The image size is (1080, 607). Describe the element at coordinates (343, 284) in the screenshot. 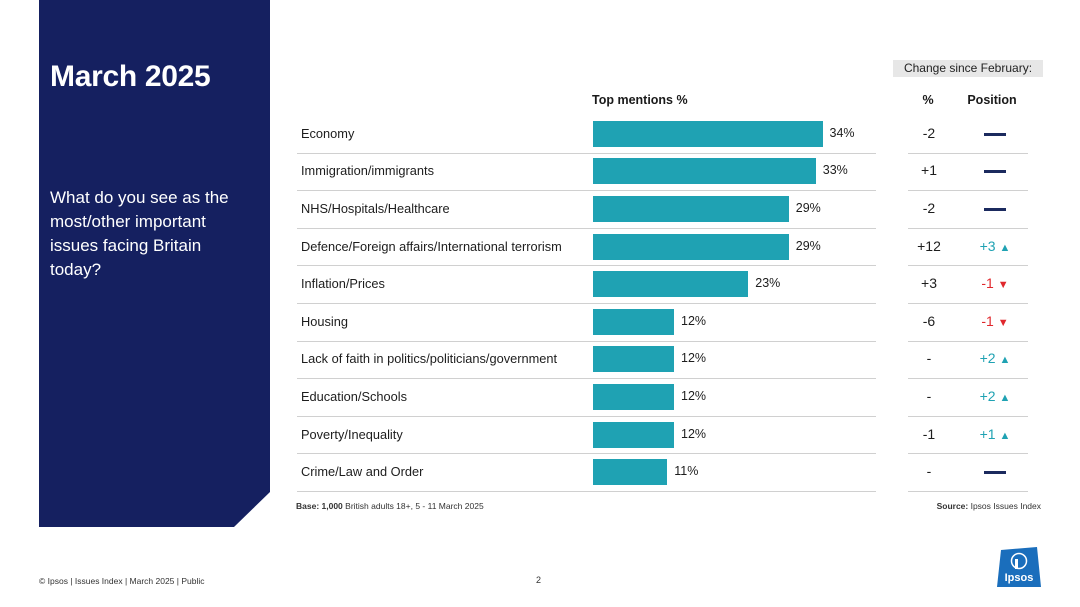

I see `category-label: Inflation/Prices` at that location.